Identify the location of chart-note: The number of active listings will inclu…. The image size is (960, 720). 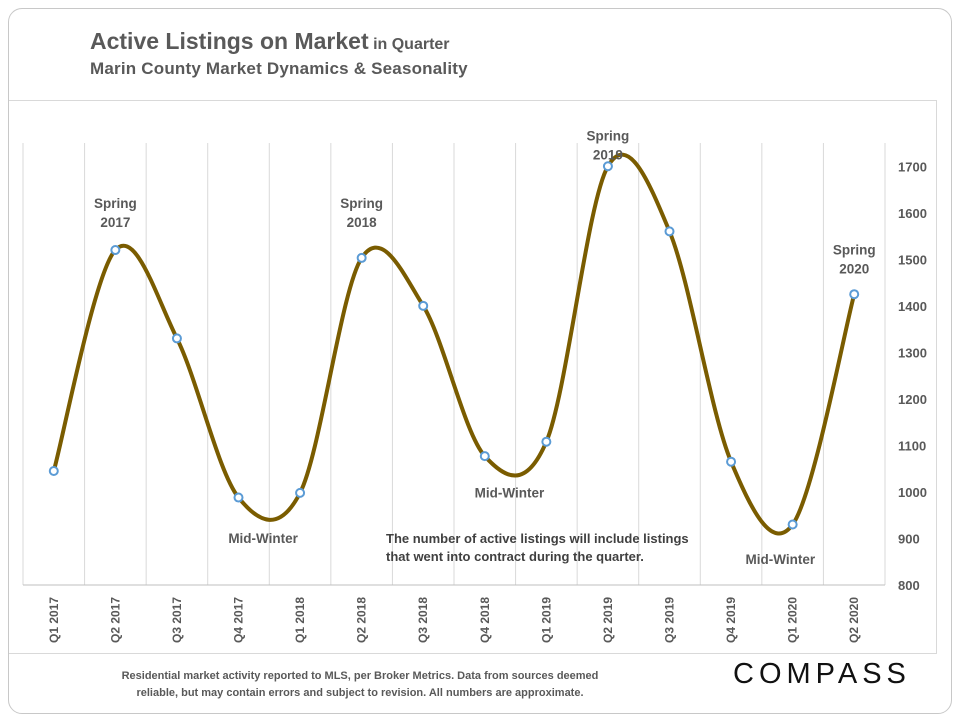
(537, 538).